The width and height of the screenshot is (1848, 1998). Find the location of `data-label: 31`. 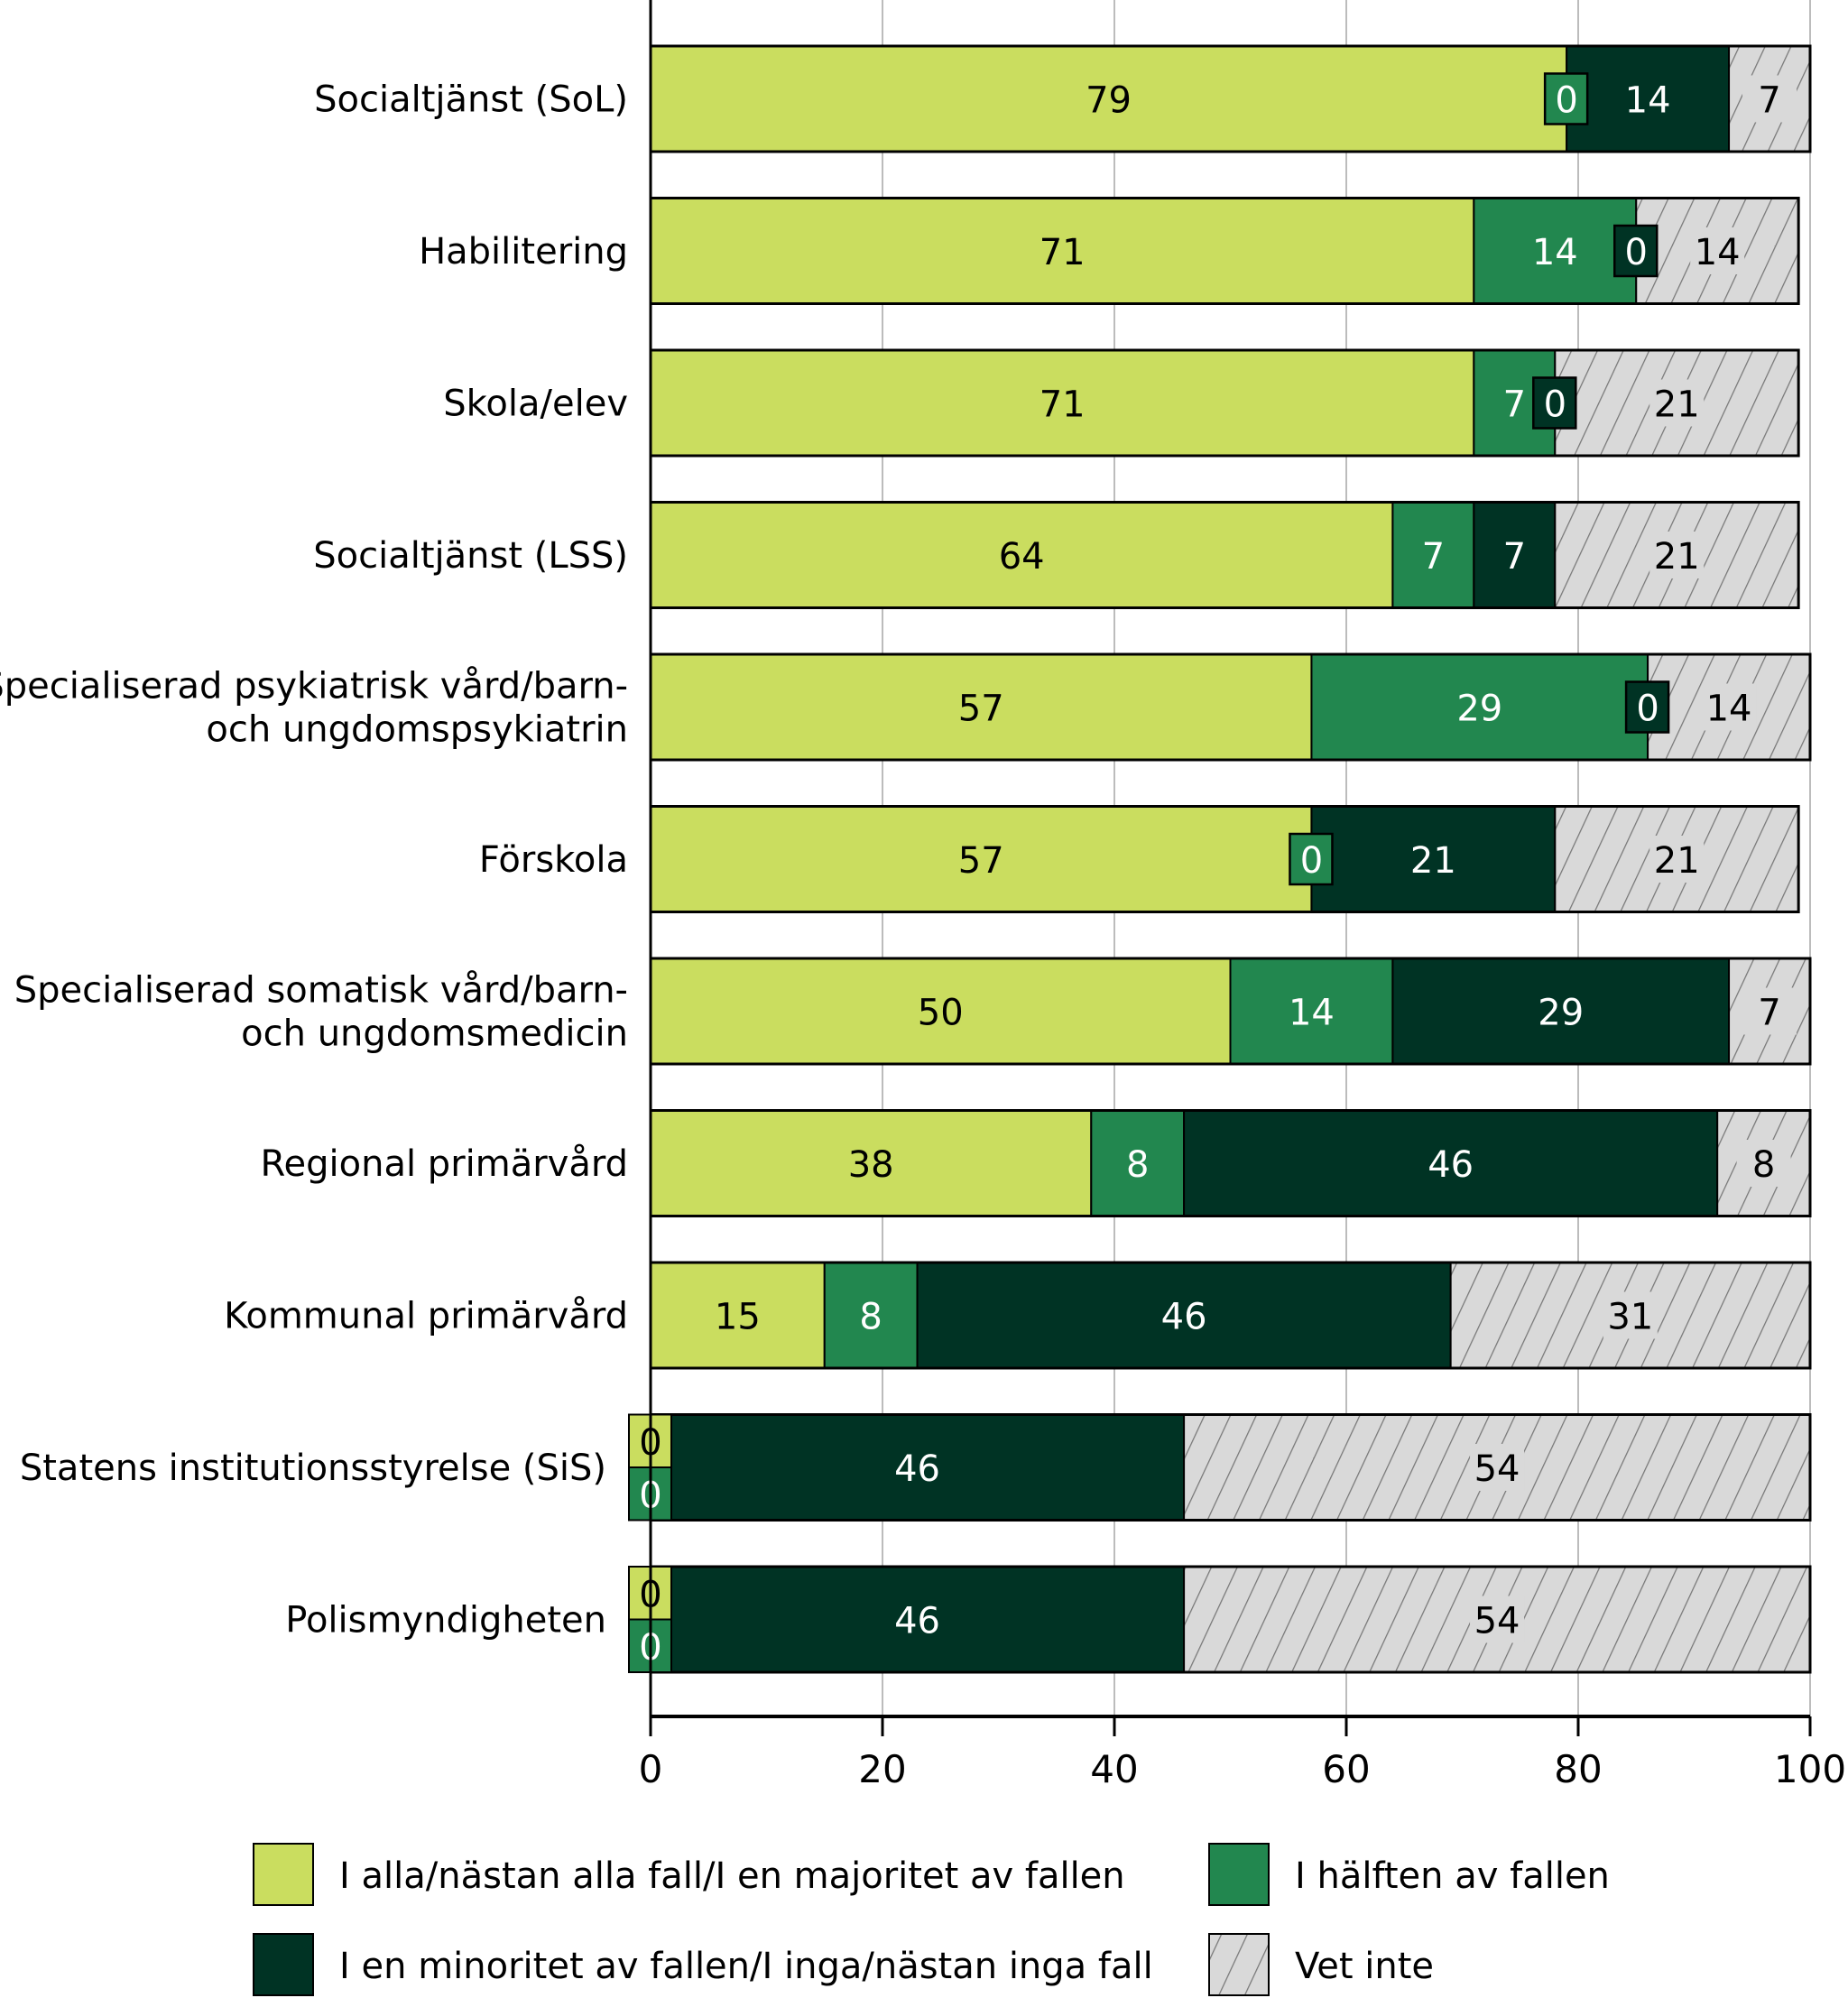

data-label: 31 is located at coordinates (1630, 1317).